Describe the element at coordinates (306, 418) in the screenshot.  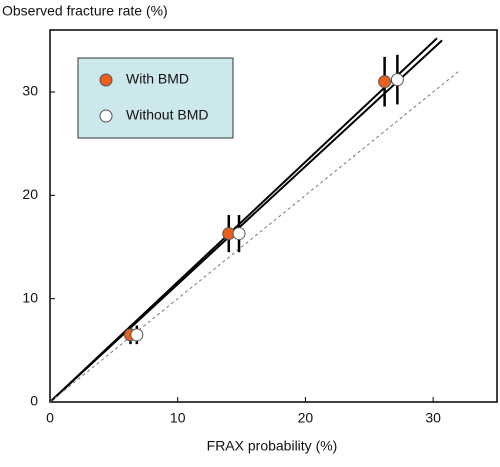
I see `x-tick-label: 20` at that location.